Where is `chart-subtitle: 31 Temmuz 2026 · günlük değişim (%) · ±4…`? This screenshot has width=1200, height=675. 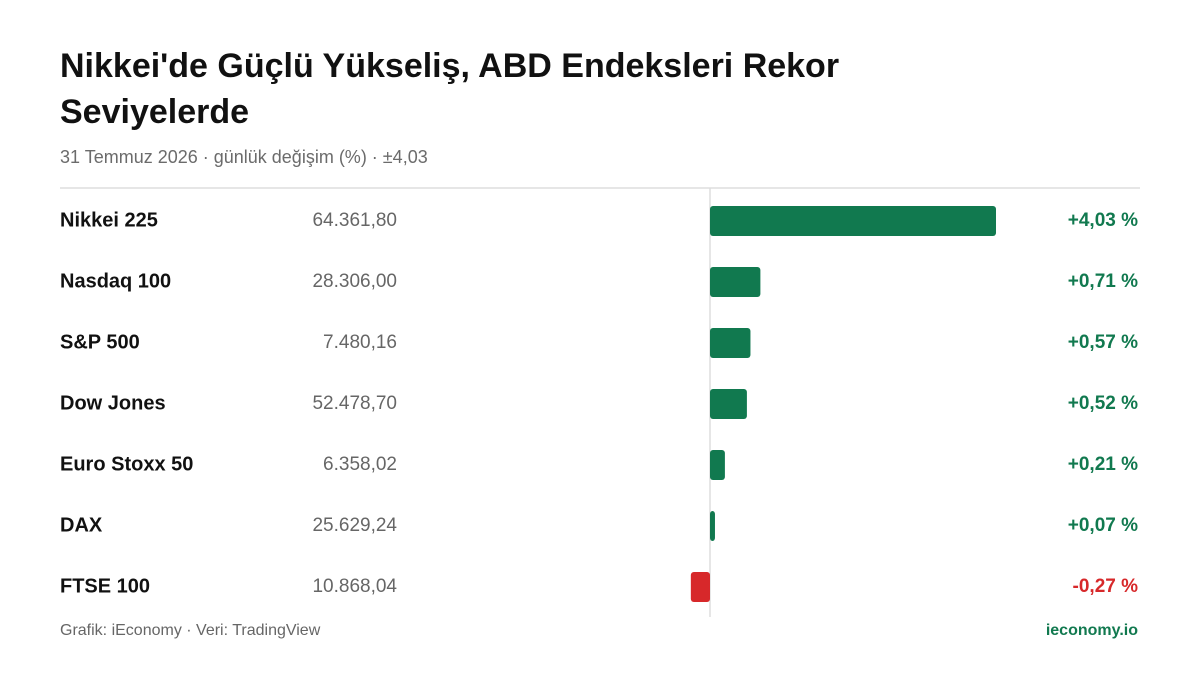
chart-subtitle: 31 Temmuz 2026 · günlük değişim (%) · ±4… is located at coordinates (244, 157).